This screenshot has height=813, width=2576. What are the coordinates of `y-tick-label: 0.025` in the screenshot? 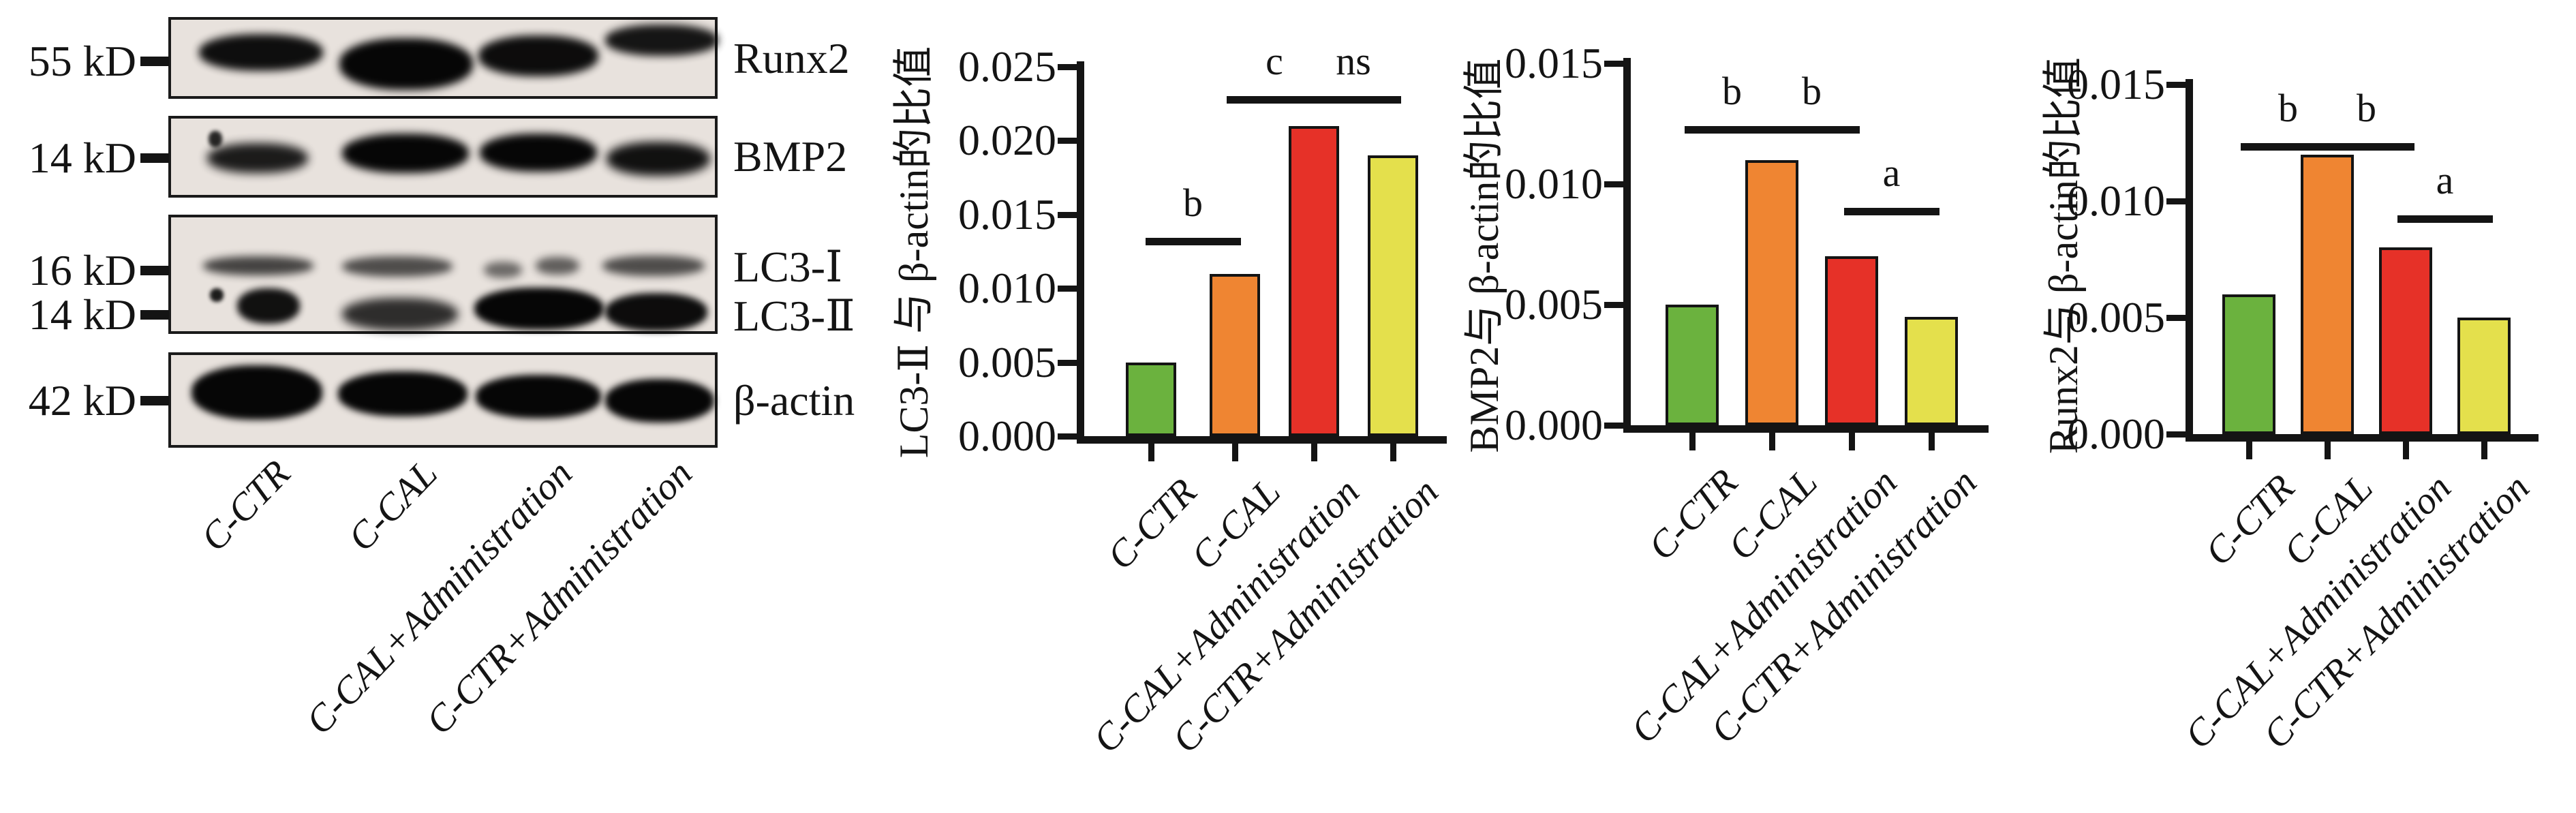 It's located at (1007, 67).